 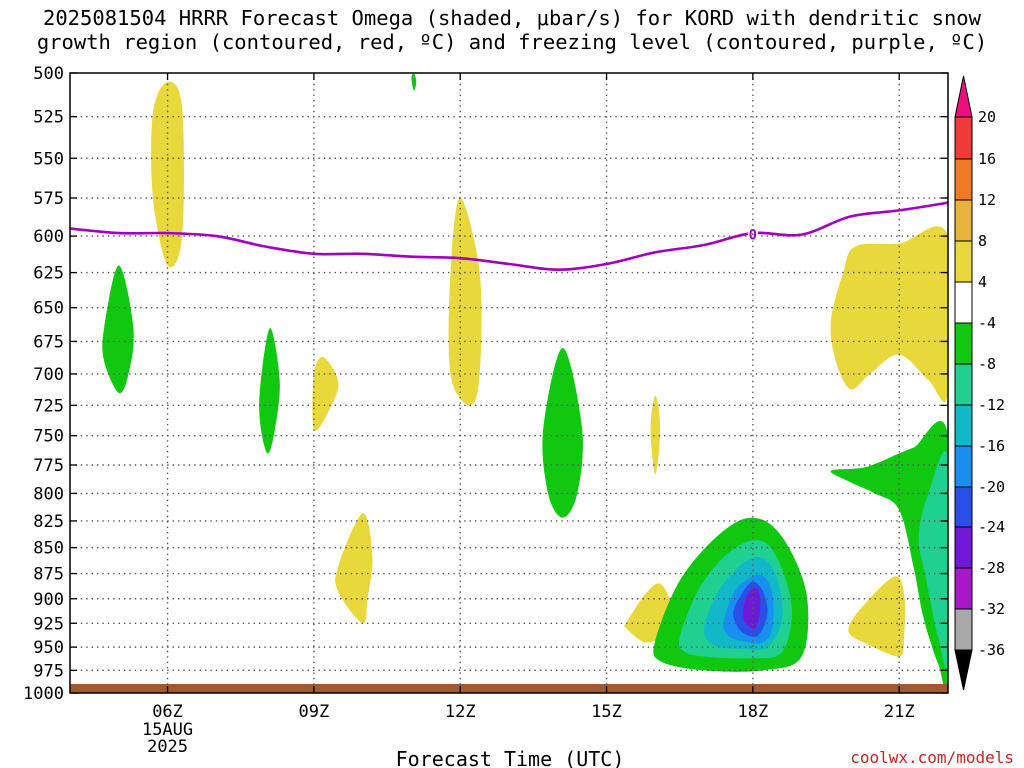 What do you see at coordinates (167, 730) in the screenshot?
I see `x-tick-sublabel-0: 15AUG` at bounding box center [167, 730].